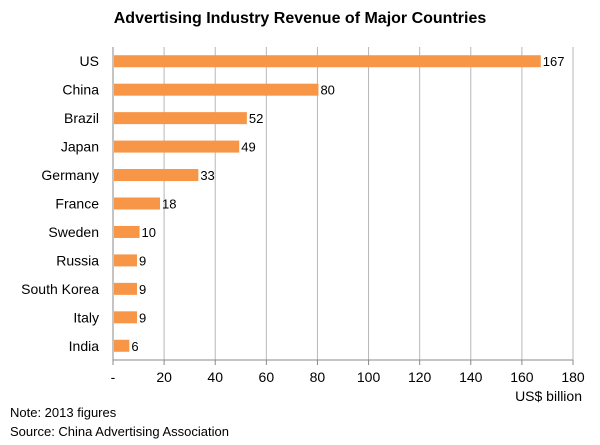  What do you see at coordinates (471, 377) in the screenshot?
I see `x-tick-label: 140` at bounding box center [471, 377].